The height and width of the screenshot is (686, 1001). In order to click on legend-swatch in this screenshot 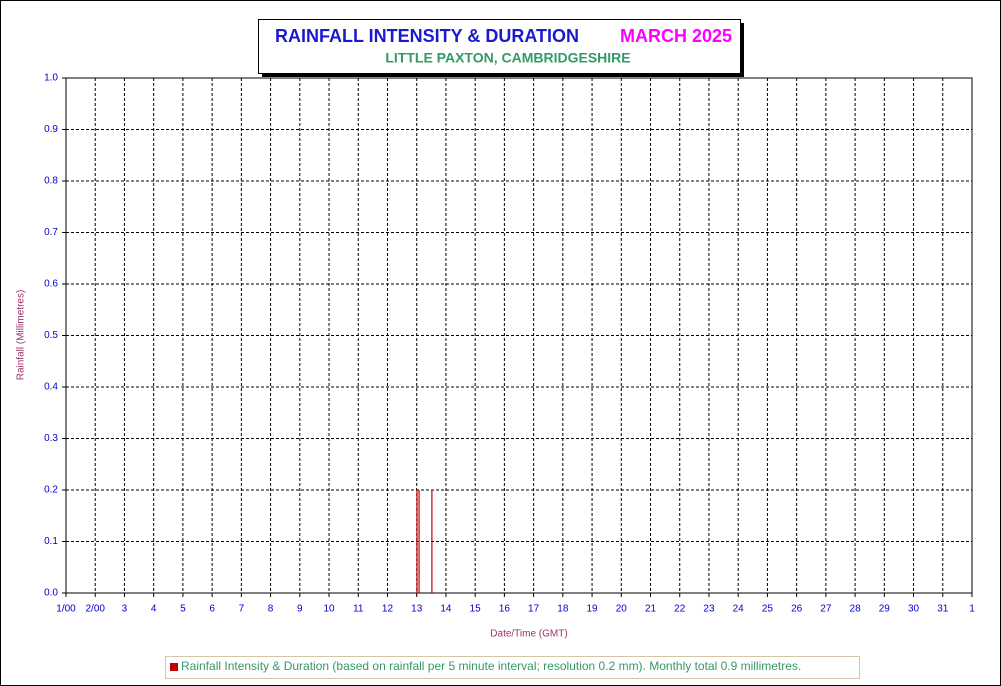, I will do `click(174, 667)`.